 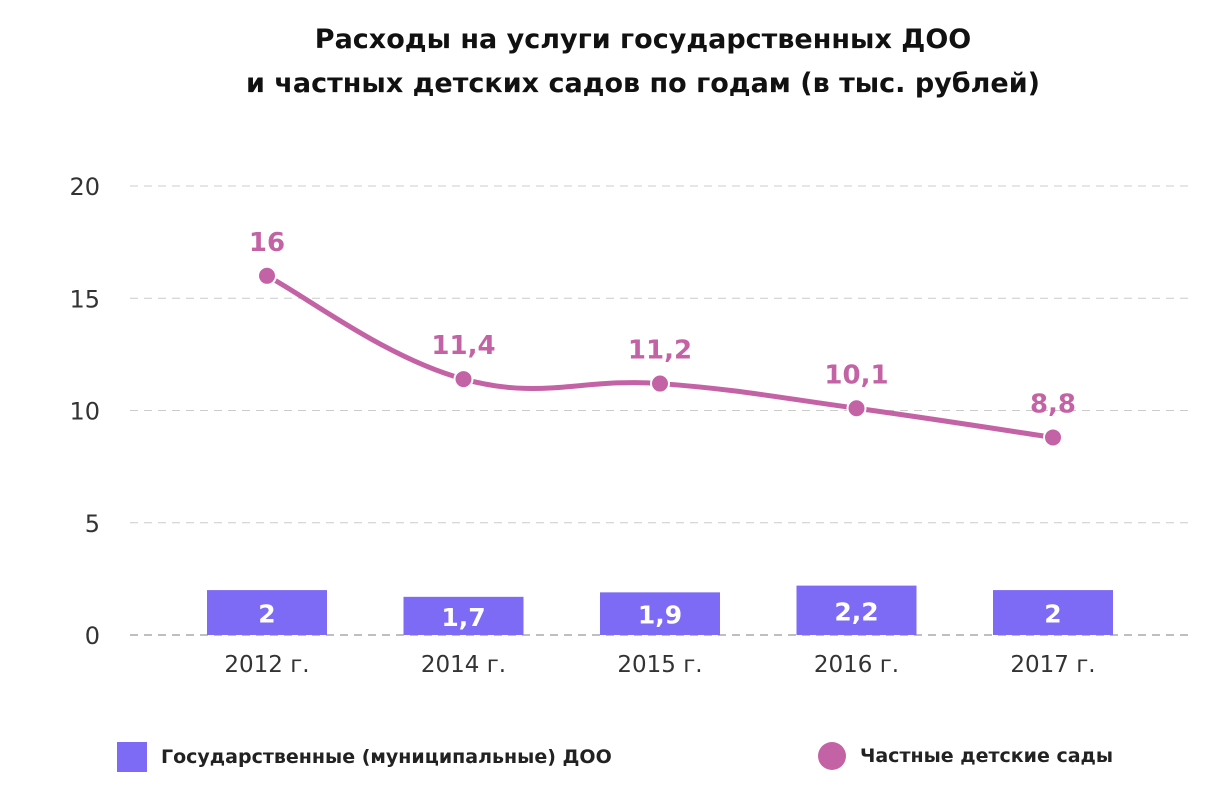 I want to click on y-tick-label: 5, so click(x=92, y=524).